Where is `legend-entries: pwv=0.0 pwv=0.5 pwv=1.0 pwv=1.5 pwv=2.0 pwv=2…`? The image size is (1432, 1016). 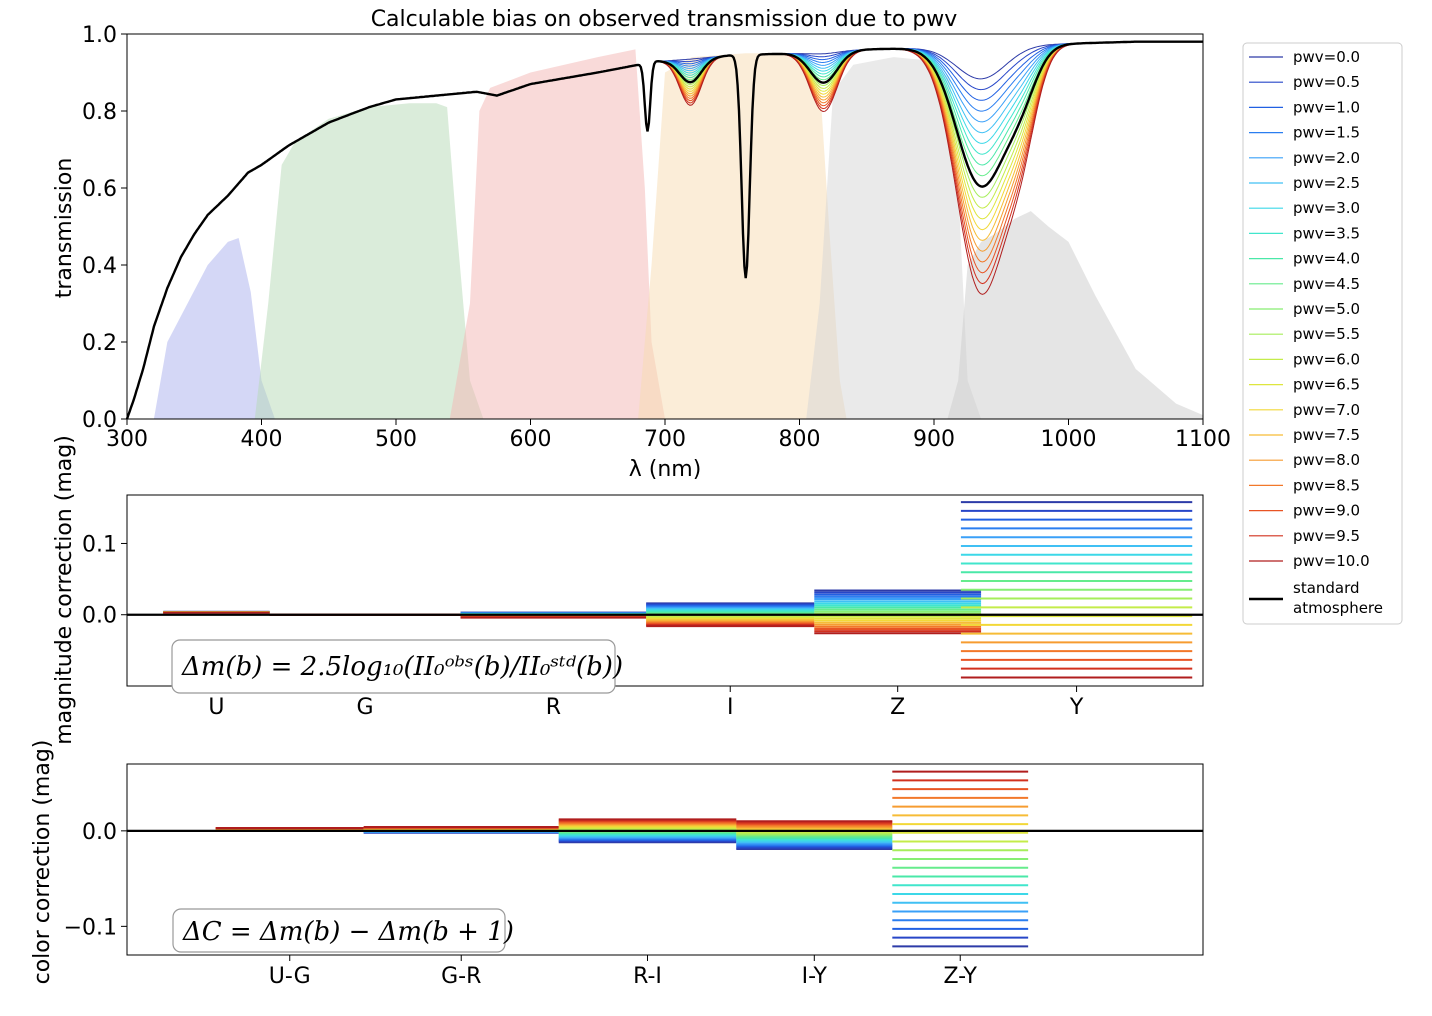 legend-entries: pwv=0.0 pwv=0.5 pwv=1.0 pwv=1.5 pwv=2.0 pwv=2… is located at coordinates (1316, 332).